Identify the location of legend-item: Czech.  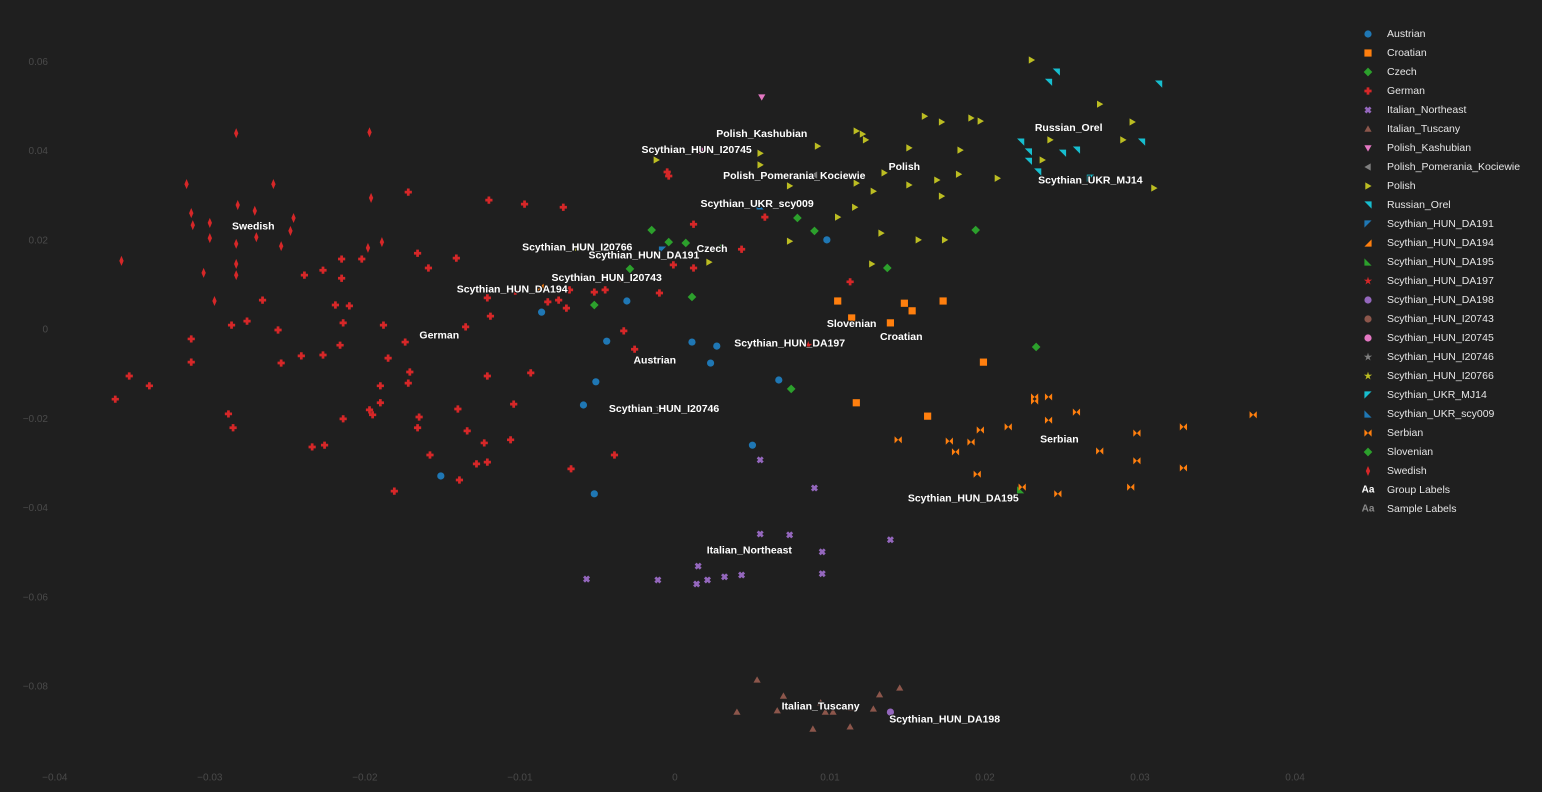
(1390, 72).